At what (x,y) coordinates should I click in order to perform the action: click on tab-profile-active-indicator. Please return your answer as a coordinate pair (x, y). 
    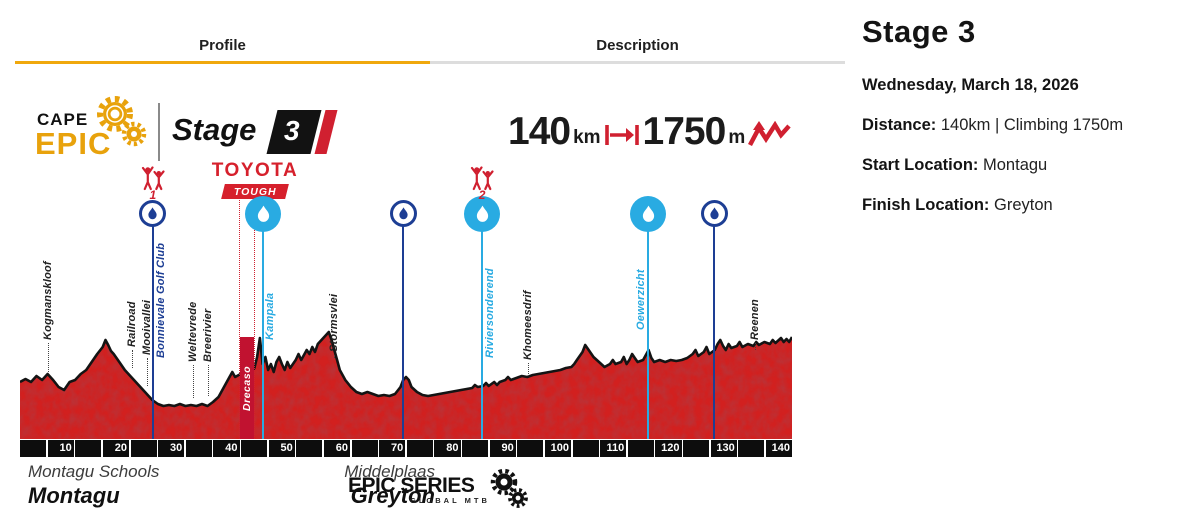
    Looking at the image, I should click on (222, 62).